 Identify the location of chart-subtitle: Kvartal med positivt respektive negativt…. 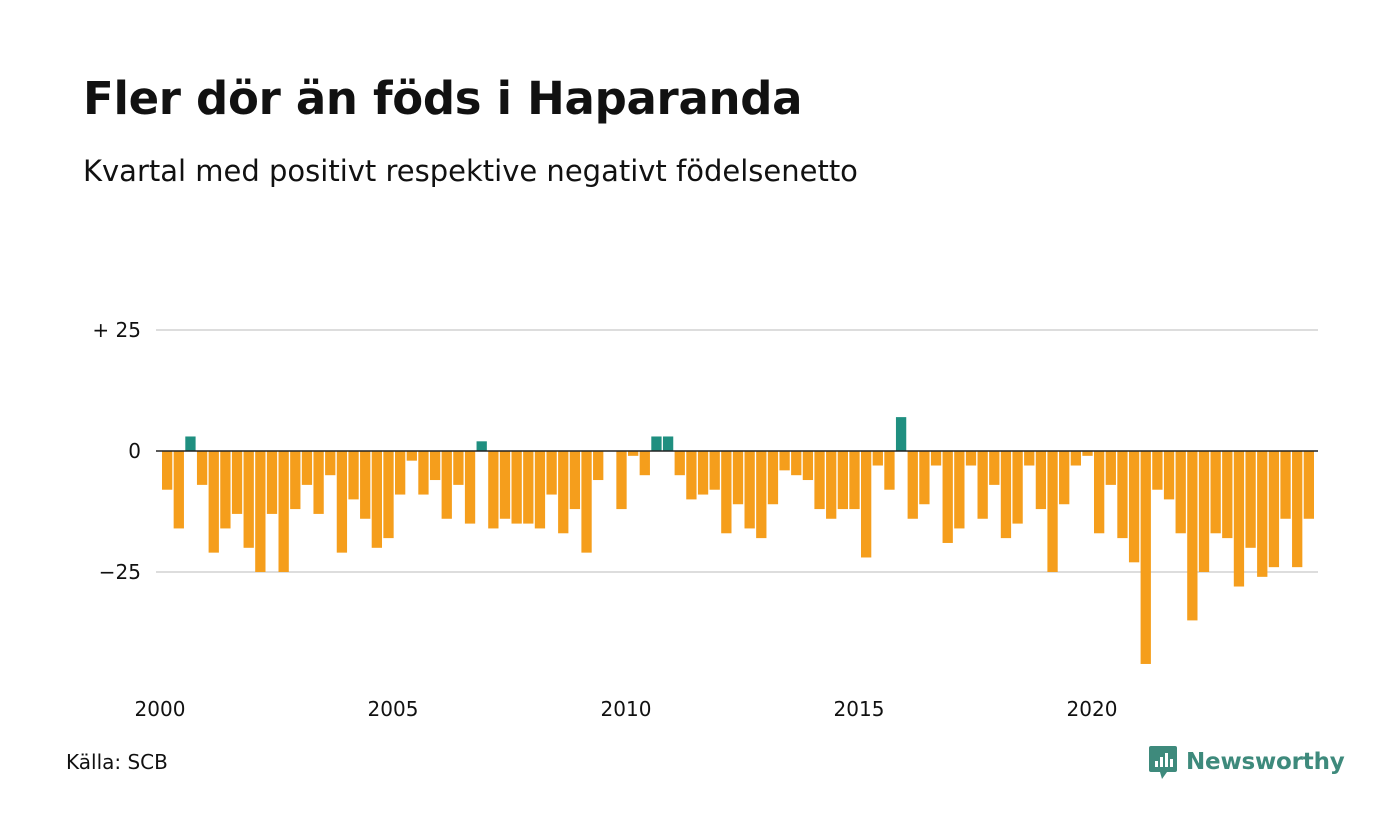
(470, 171).